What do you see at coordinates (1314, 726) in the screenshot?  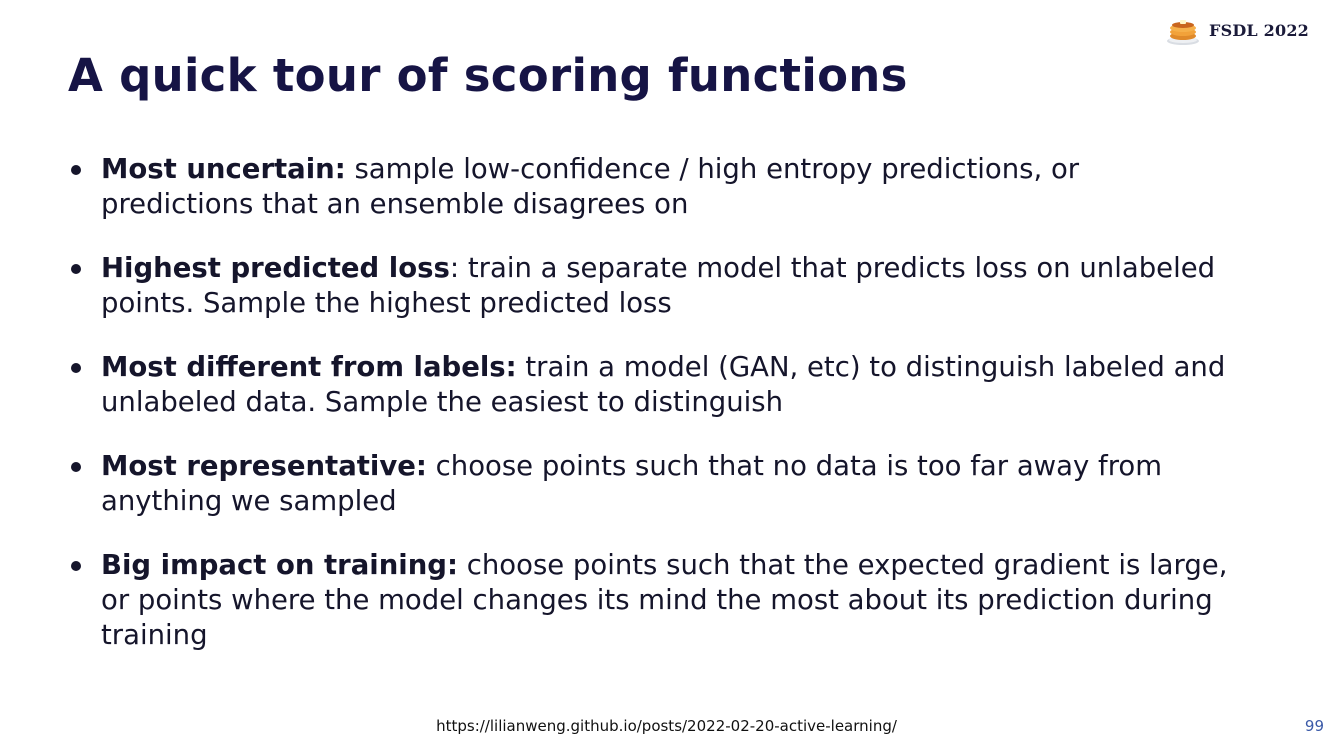 I see `page-number: 99` at bounding box center [1314, 726].